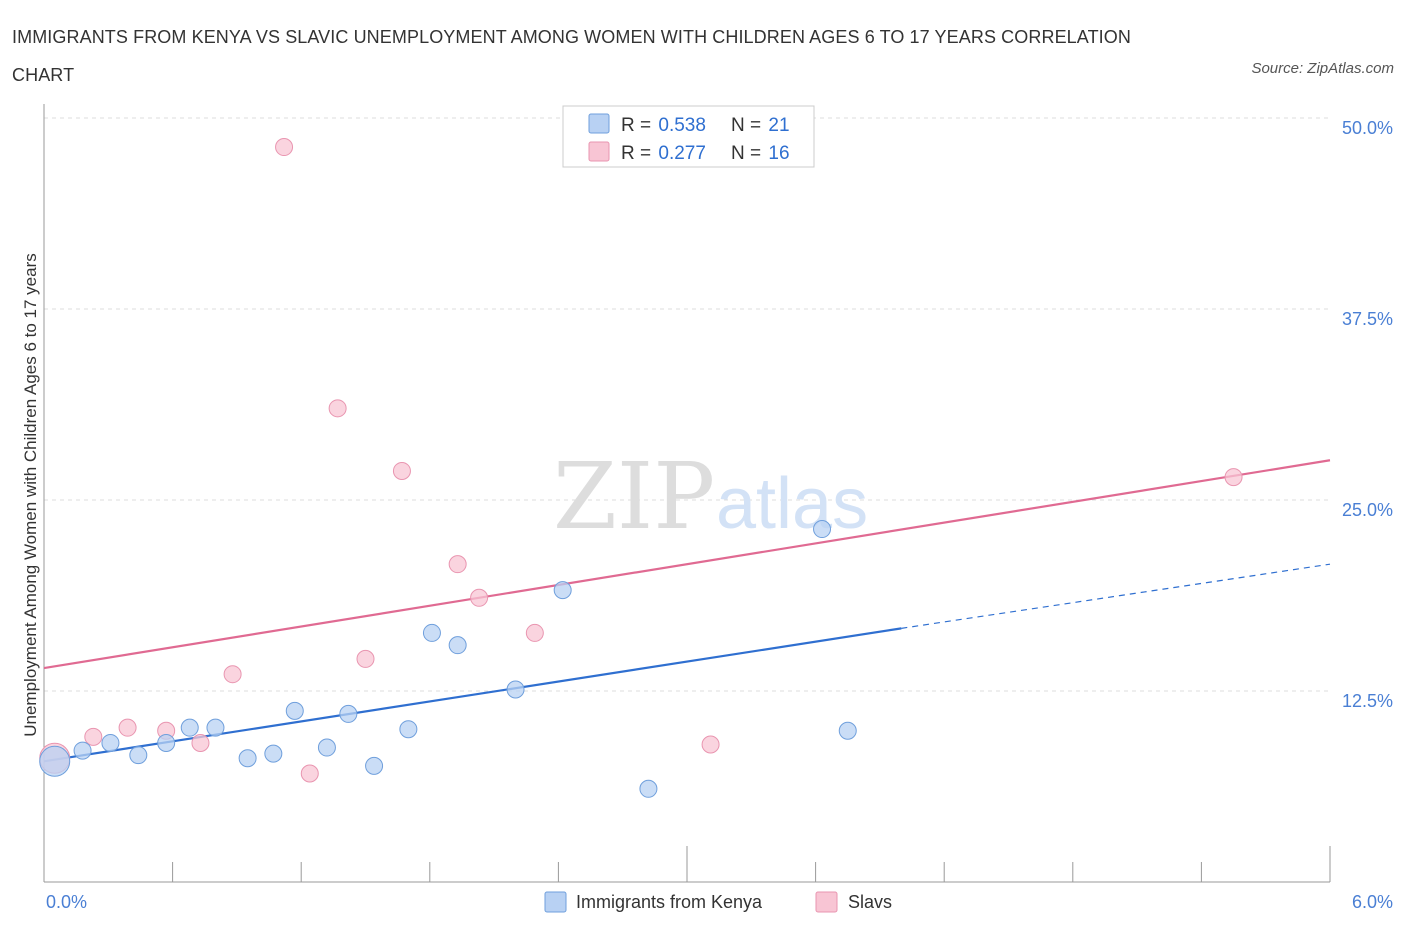  Describe the element at coordinates (682, 153) in the screenshot. I see `legend-r-value-slavs: 0.277` at that location.